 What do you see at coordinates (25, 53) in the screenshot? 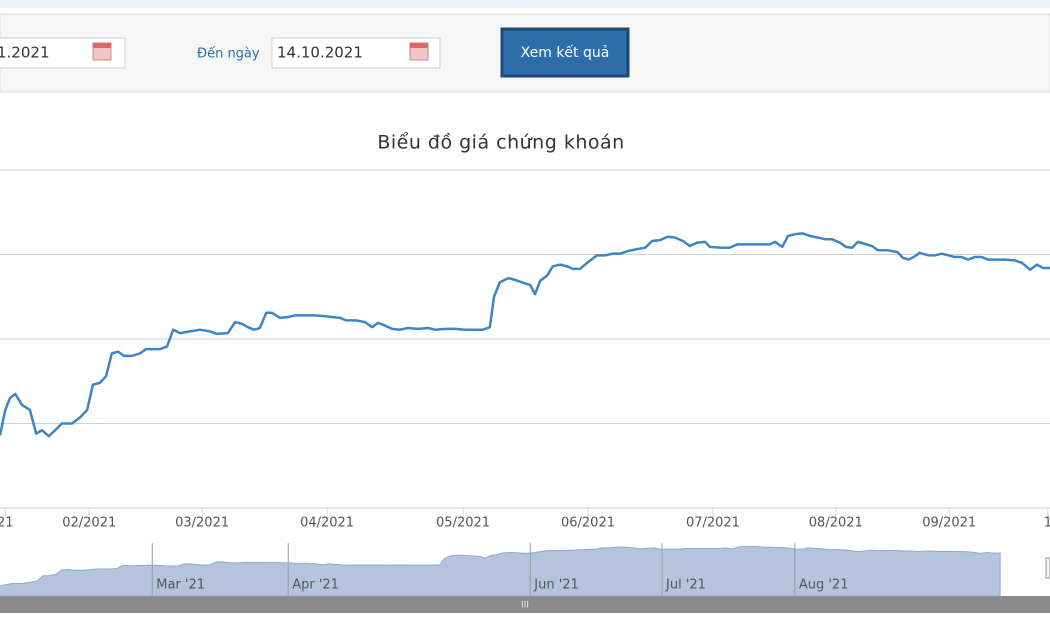
I see `from-date: 1.2021` at bounding box center [25, 53].